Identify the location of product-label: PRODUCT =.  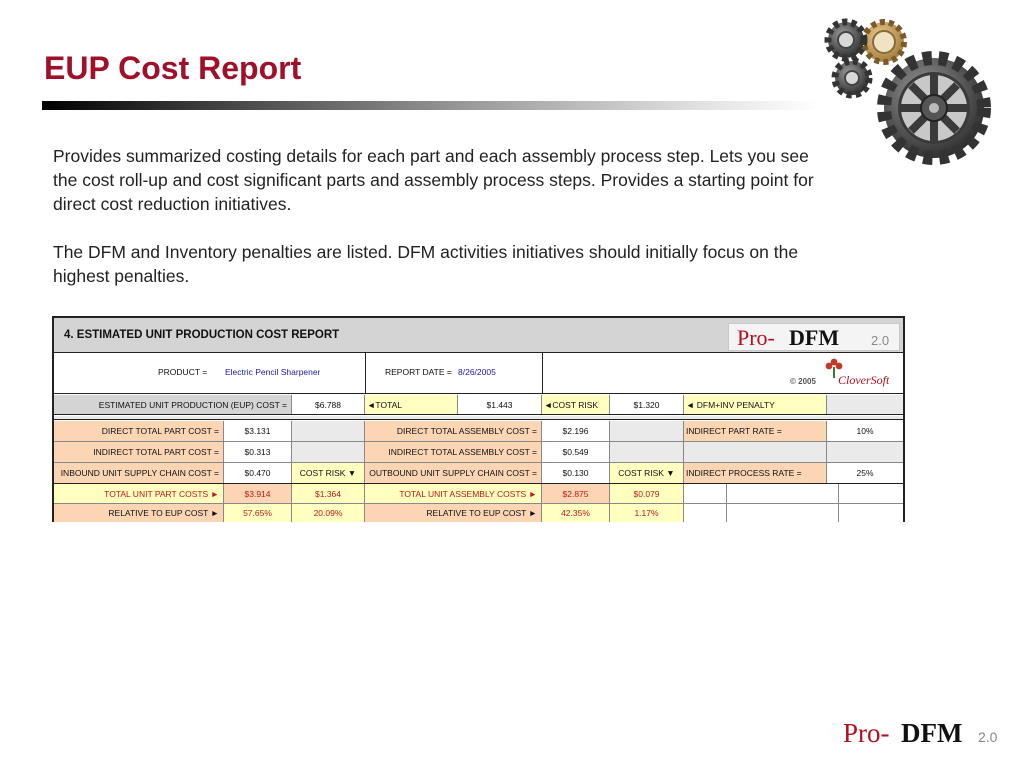
(183, 372).